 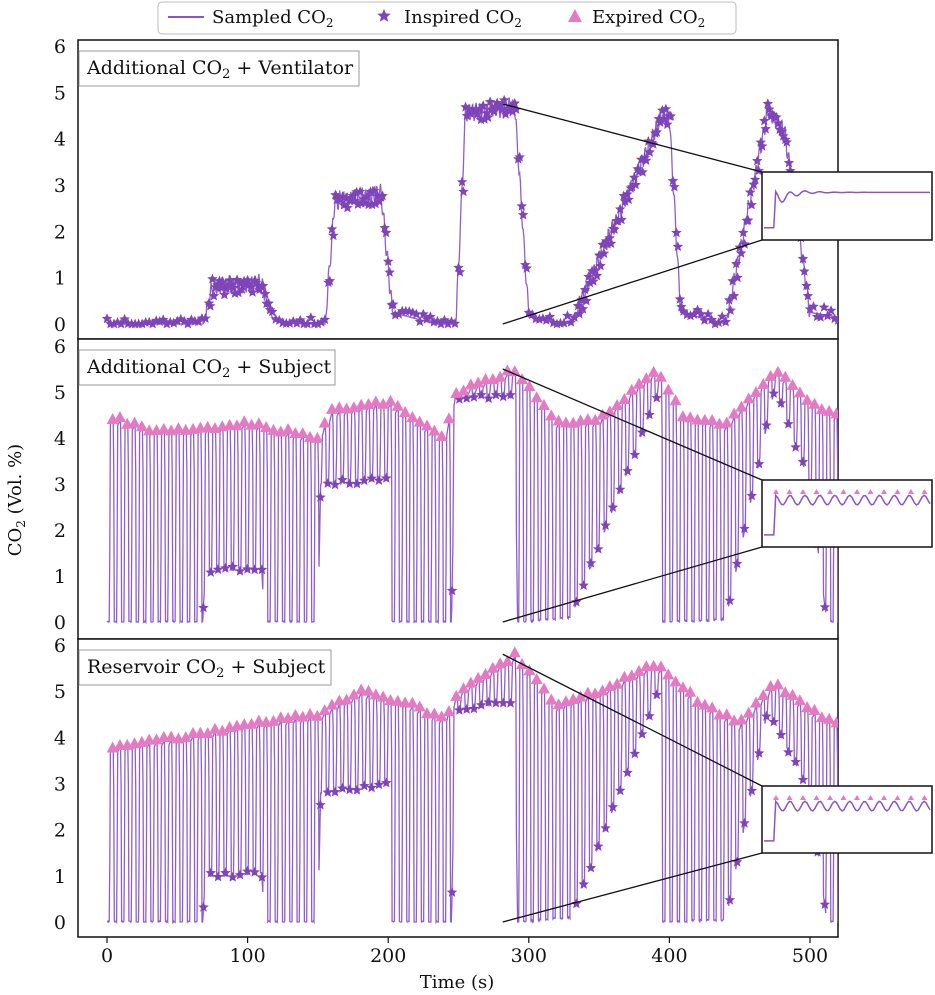 What do you see at coordinates (632, 887) in the screenshot?
I see `zoom-connector-bottom` at bounding box center [632, 887].